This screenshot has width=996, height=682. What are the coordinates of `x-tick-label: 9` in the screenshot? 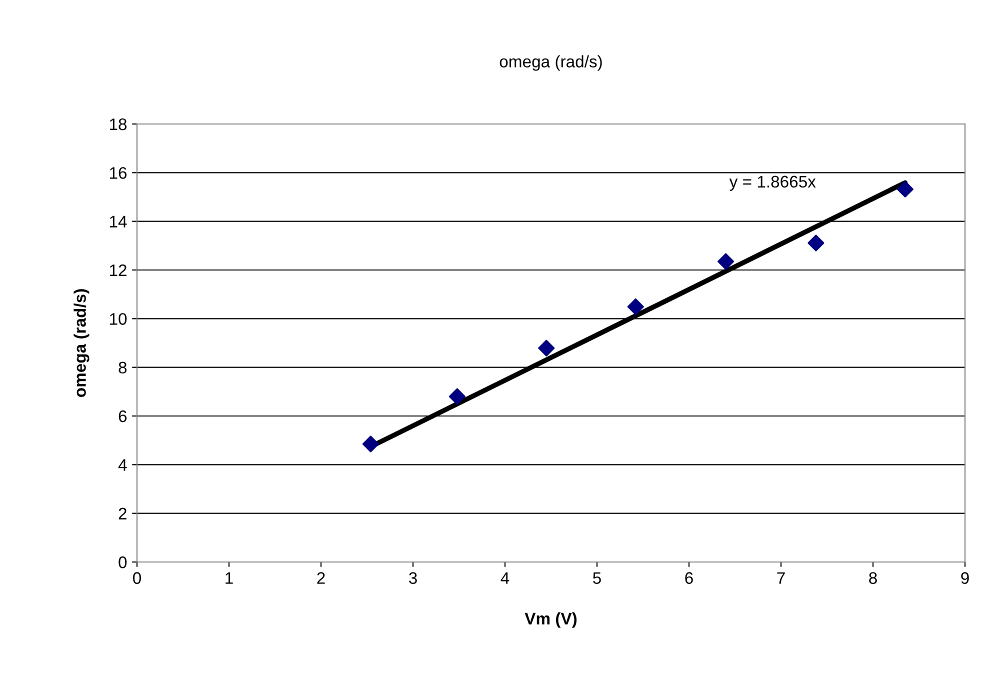 It's located at (965, 578).